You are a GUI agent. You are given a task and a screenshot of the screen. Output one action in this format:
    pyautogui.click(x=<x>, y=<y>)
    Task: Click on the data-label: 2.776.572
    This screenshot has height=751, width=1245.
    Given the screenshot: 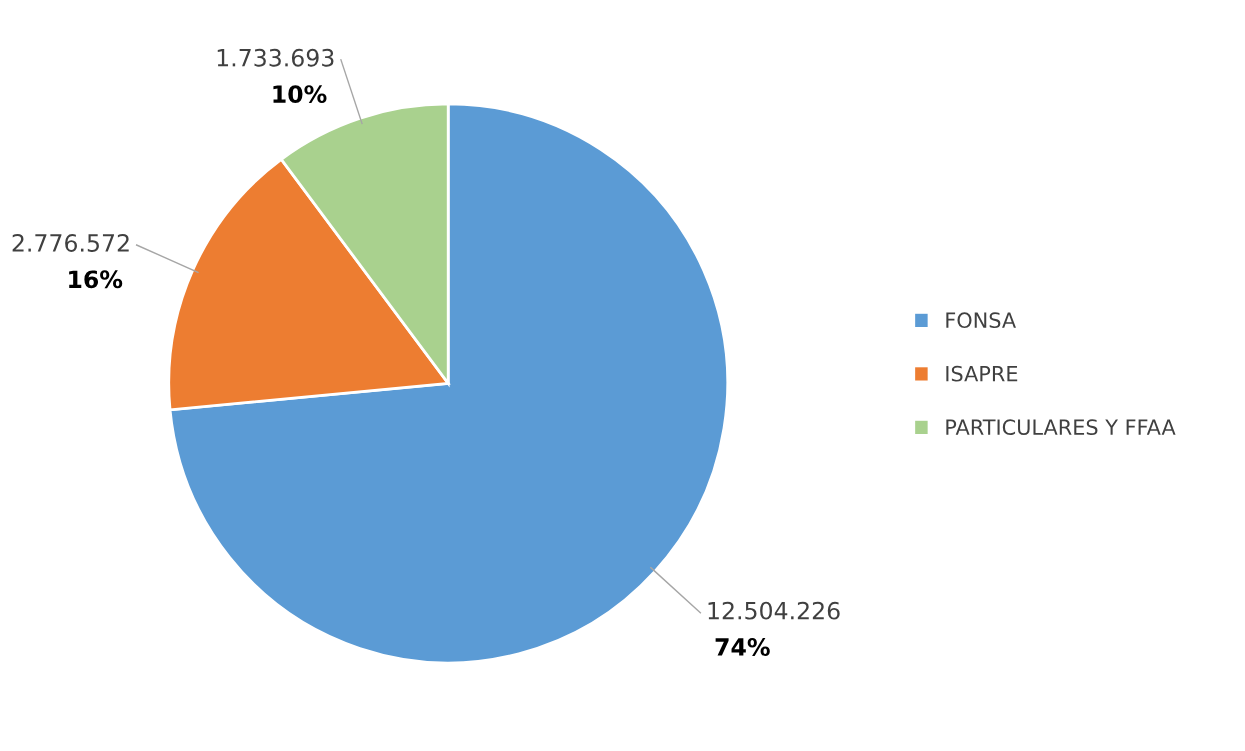 What is the action you would take?
    pyautogui.click(x=70, y=243)
    